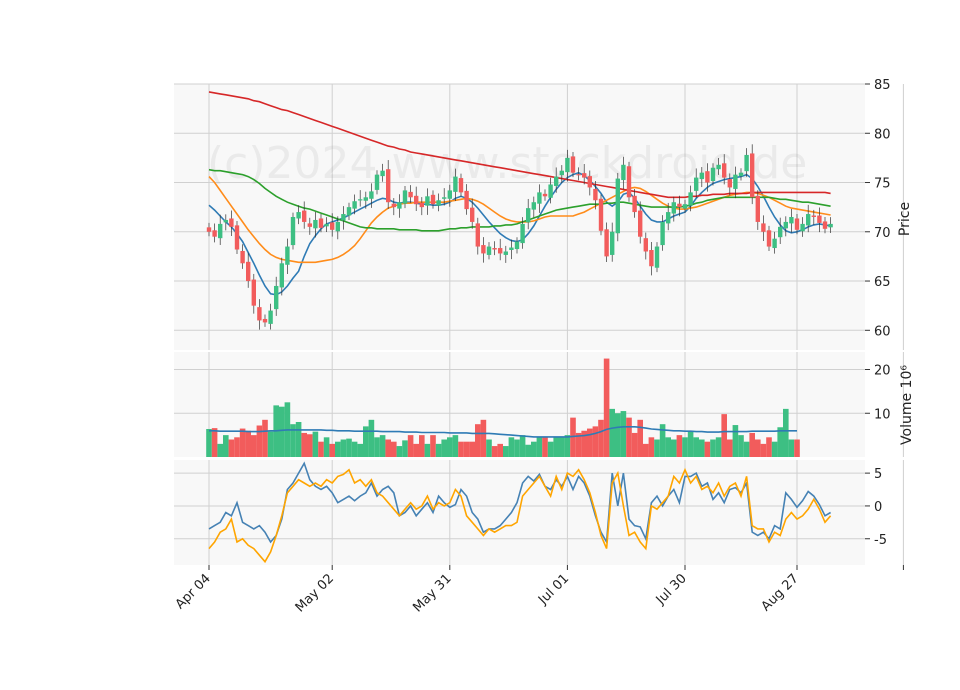 The width and height of the screenshot is (960, 690). What do you see at coordinates (503, 432) in the screenshot?
I see `volume-ma-line` at bounding box center [503, 432].